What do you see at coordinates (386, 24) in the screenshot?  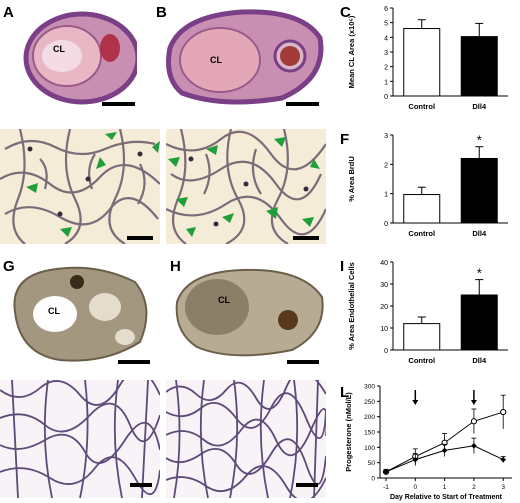 I see `y-tick-label: 5` at bounding box center [386, 24].